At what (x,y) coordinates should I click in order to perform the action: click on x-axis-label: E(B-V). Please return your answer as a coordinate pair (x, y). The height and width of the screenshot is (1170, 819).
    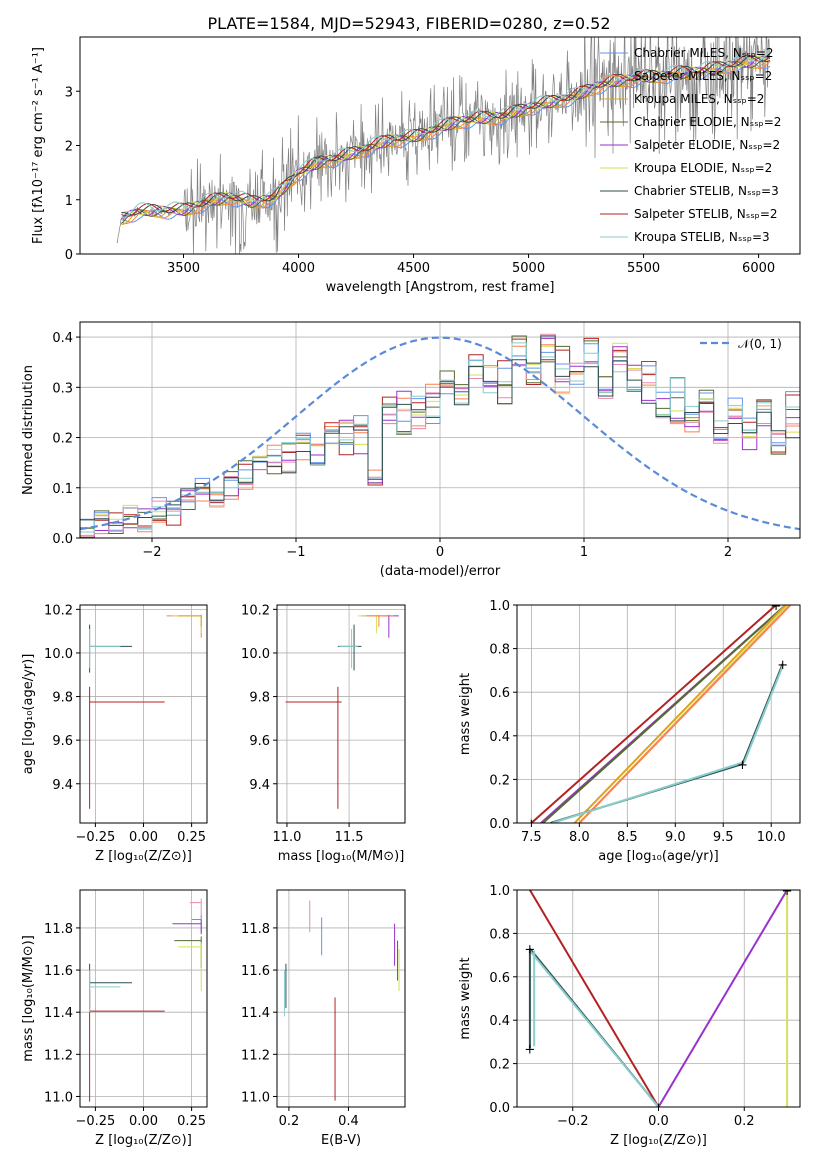
    Looking at the image, I should click on (341, 1140).